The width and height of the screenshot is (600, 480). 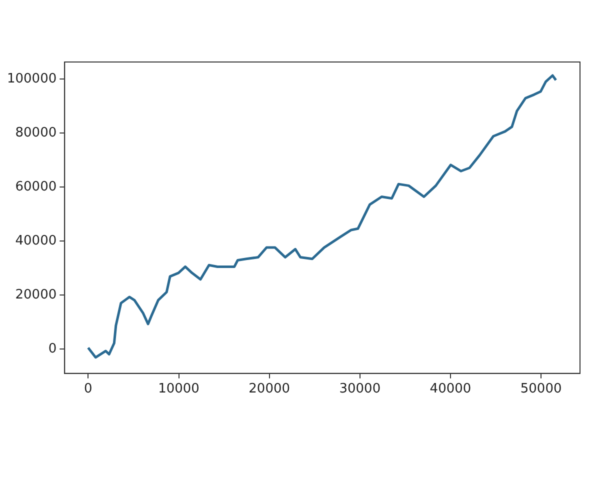 I want to click on x-tick-label: 30000, so click(x=360, y=389).